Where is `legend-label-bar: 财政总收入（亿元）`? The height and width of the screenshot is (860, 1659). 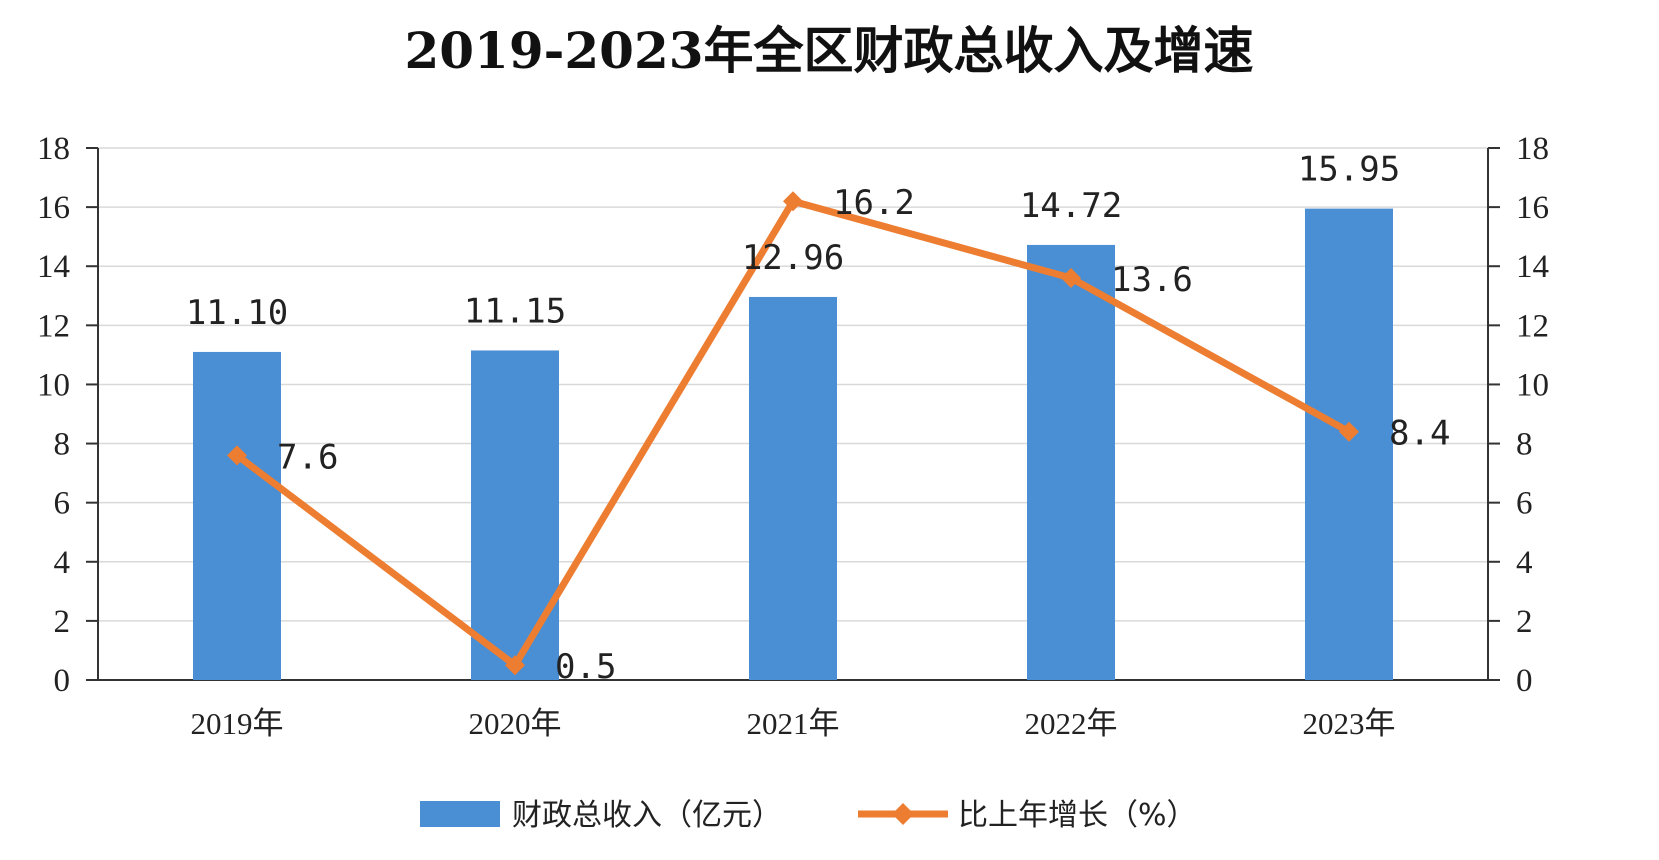
legend-label-bar: 财政总收入（亿元） is located at coordinates (647, 815).